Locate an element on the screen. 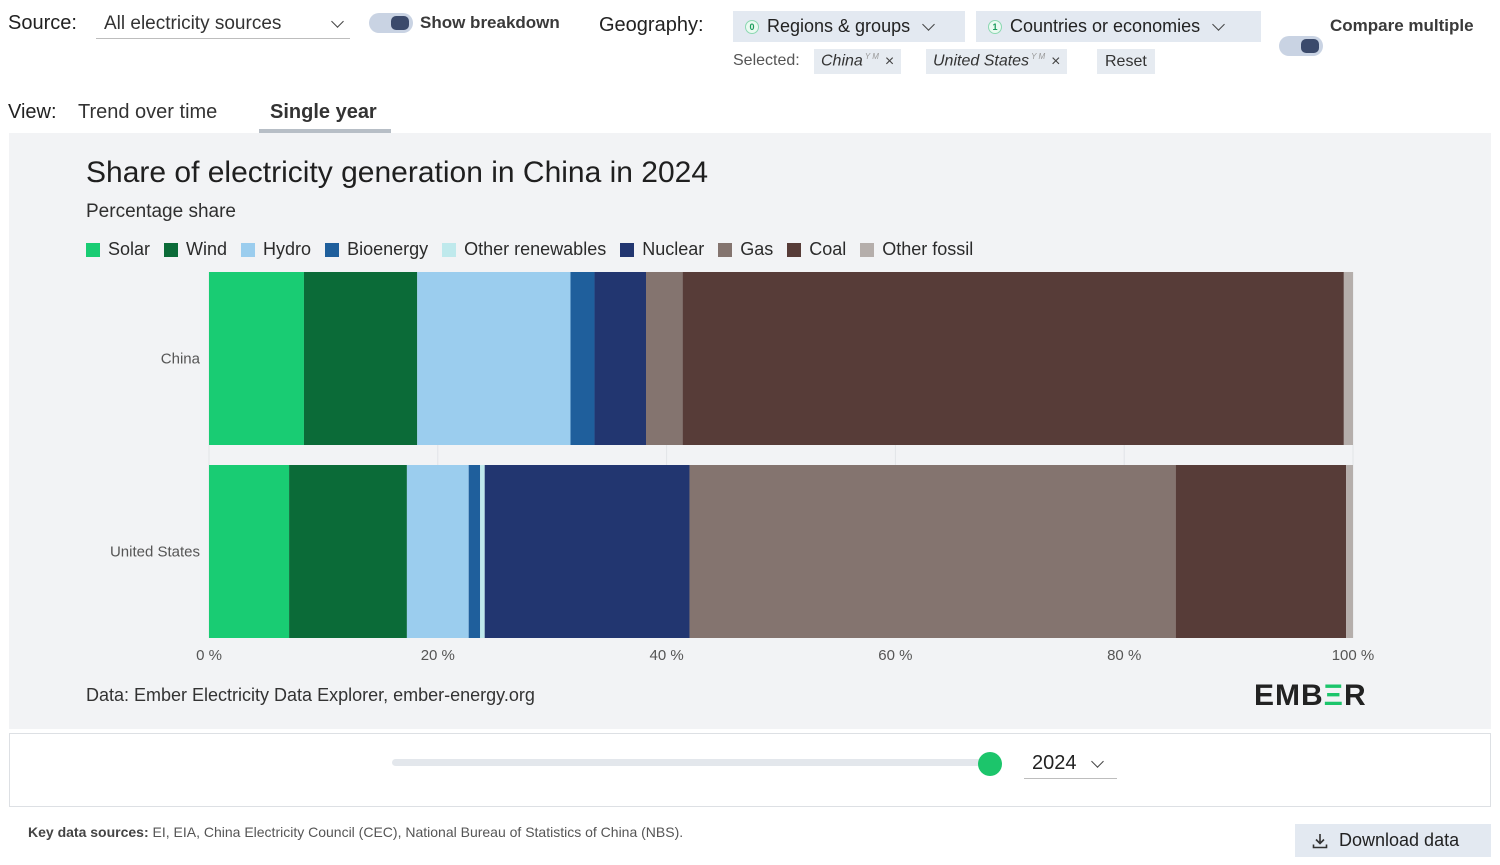  view-label: View: is located at coordinates (32, 112).